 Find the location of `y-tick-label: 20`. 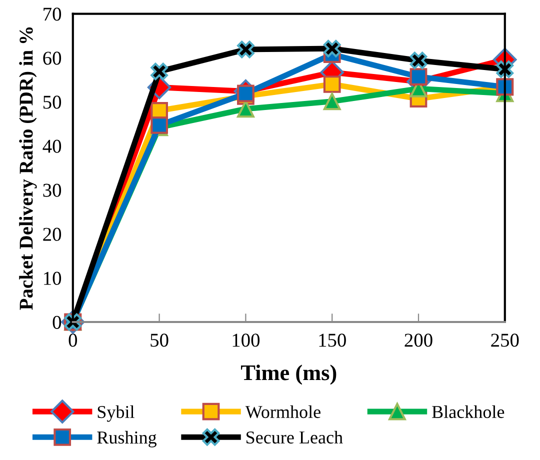

y-tick-label: 20 is located at coordinates (52, 234).